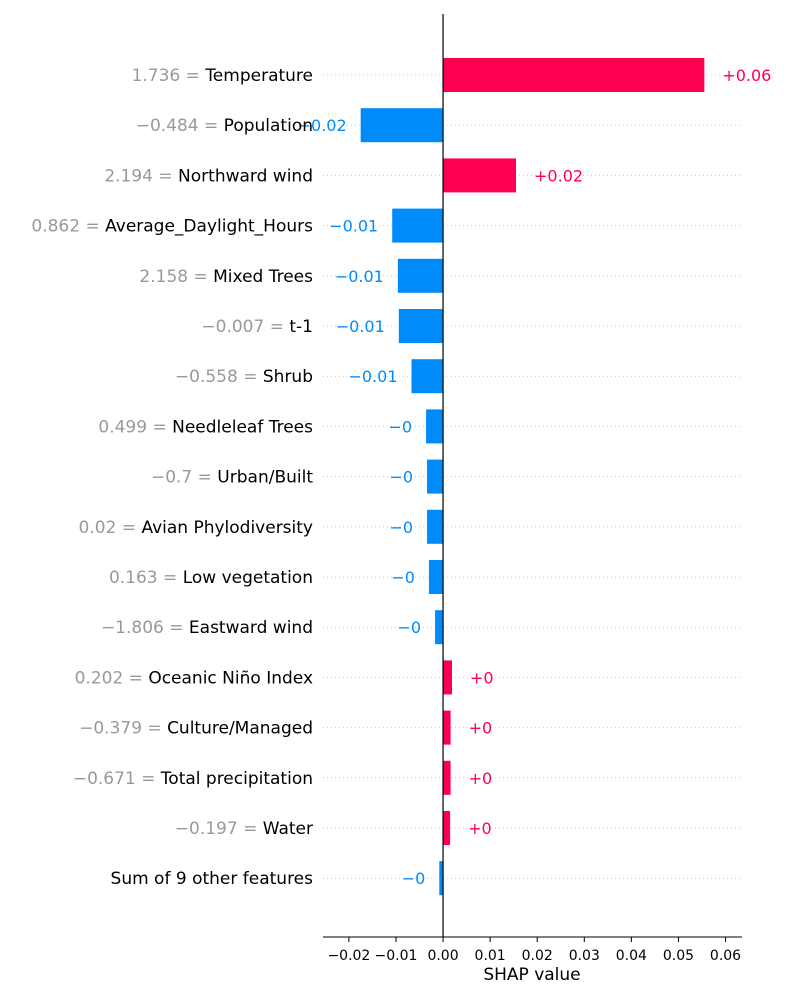 This screenshot has height=1000, width=800. I want to click on feature-name: Shrub, so click(288, 377).